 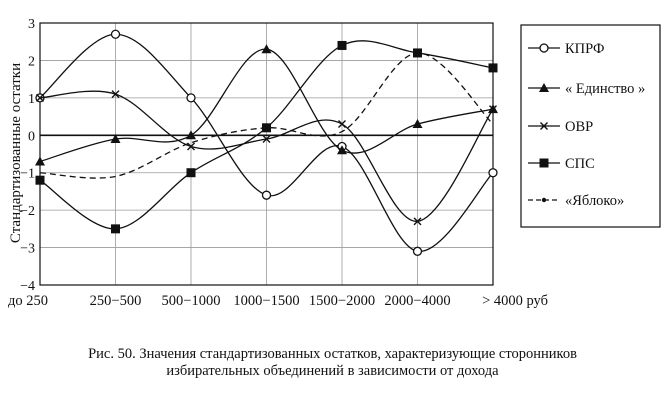 What do you see at coordinates (16, 153) in the screenshot?
I see `y-axis-label: Стандартизованные остатки` at bounding box center [16, 153].